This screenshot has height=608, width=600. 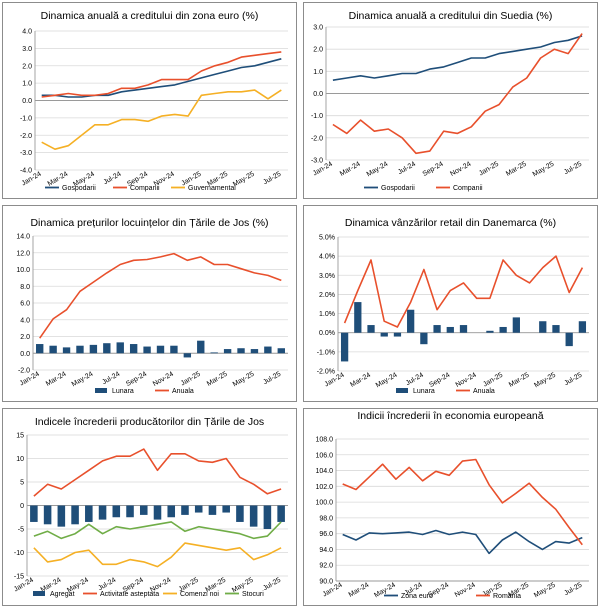 I want to click on y-tick-label: 5, so click(x=22, y=483).